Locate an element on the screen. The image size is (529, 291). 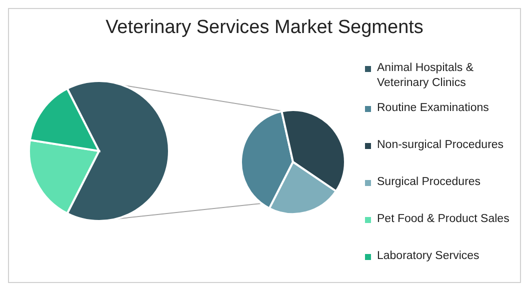
legend-label: Surgical Procedures is located at coordinates (429, 182).